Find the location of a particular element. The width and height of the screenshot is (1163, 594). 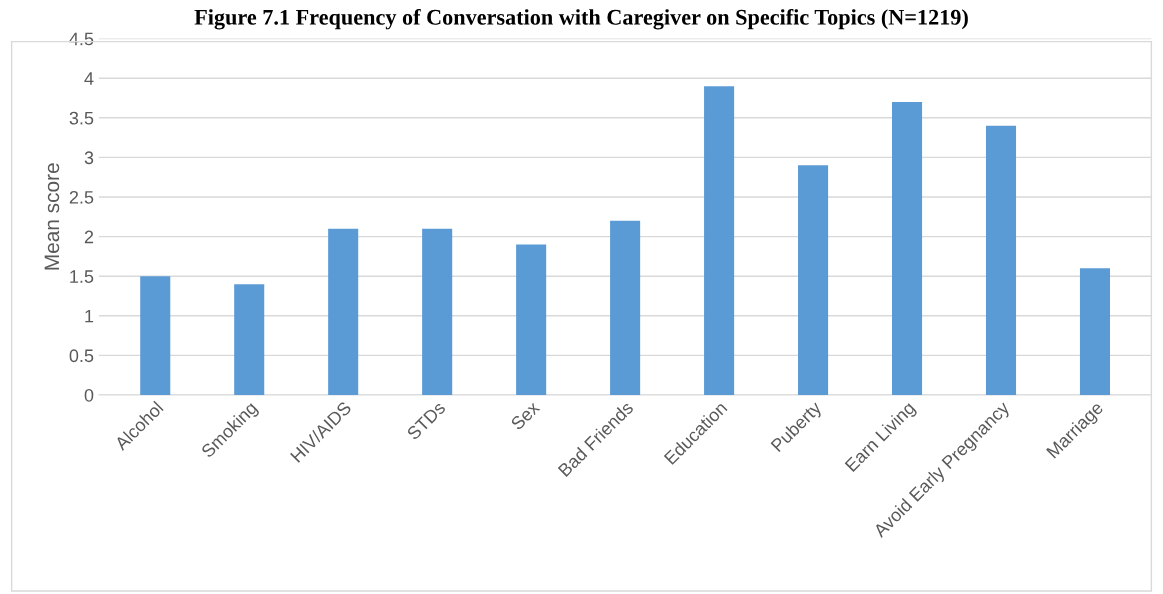

y-tick-label: 0 is located at coordinates (89, 395).